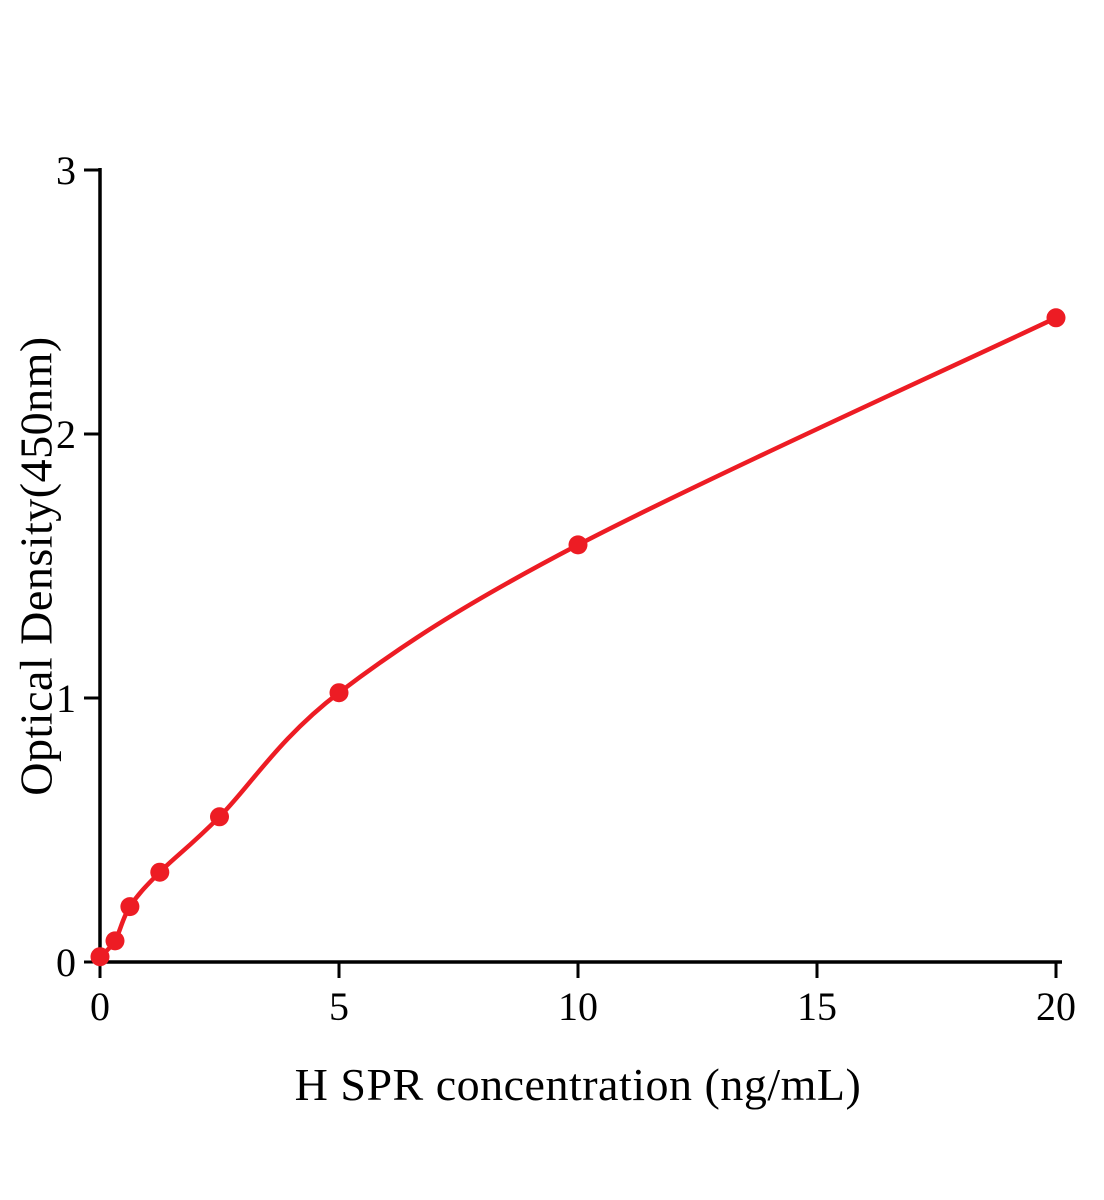 This screenshot has width=1104, height=1200. What do you see at coordinates (339, 1006) in the screenshot?
I see `x-tick-label: 5` at bounding box center [339, 1006].